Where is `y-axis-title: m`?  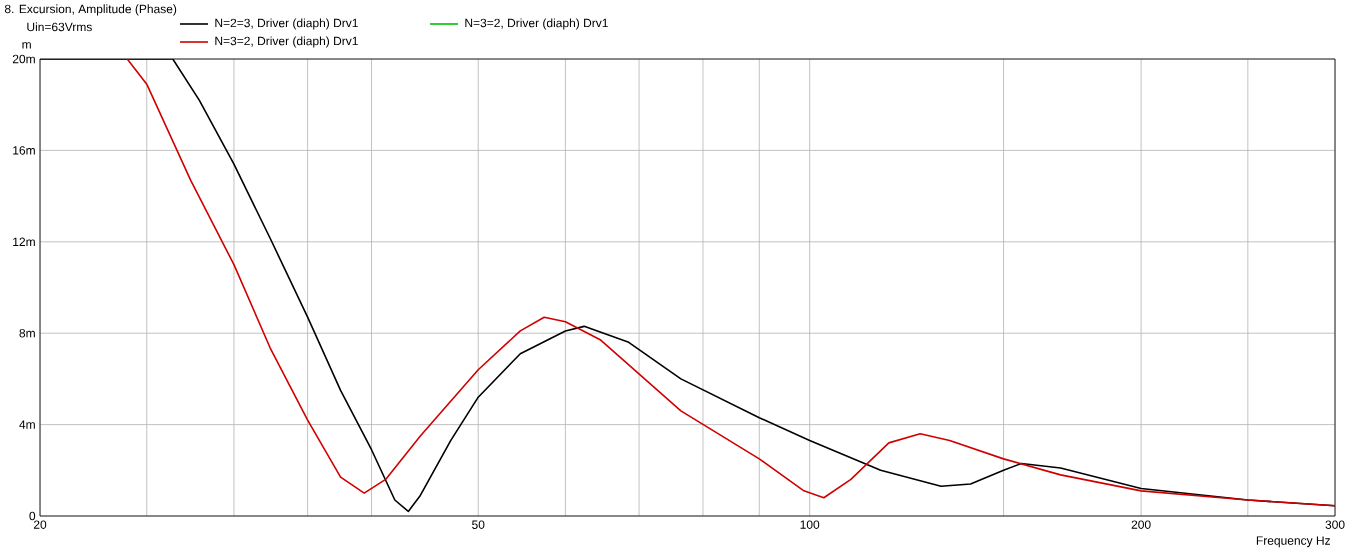
y-axis-title: m is located at coordinates (26, 45).